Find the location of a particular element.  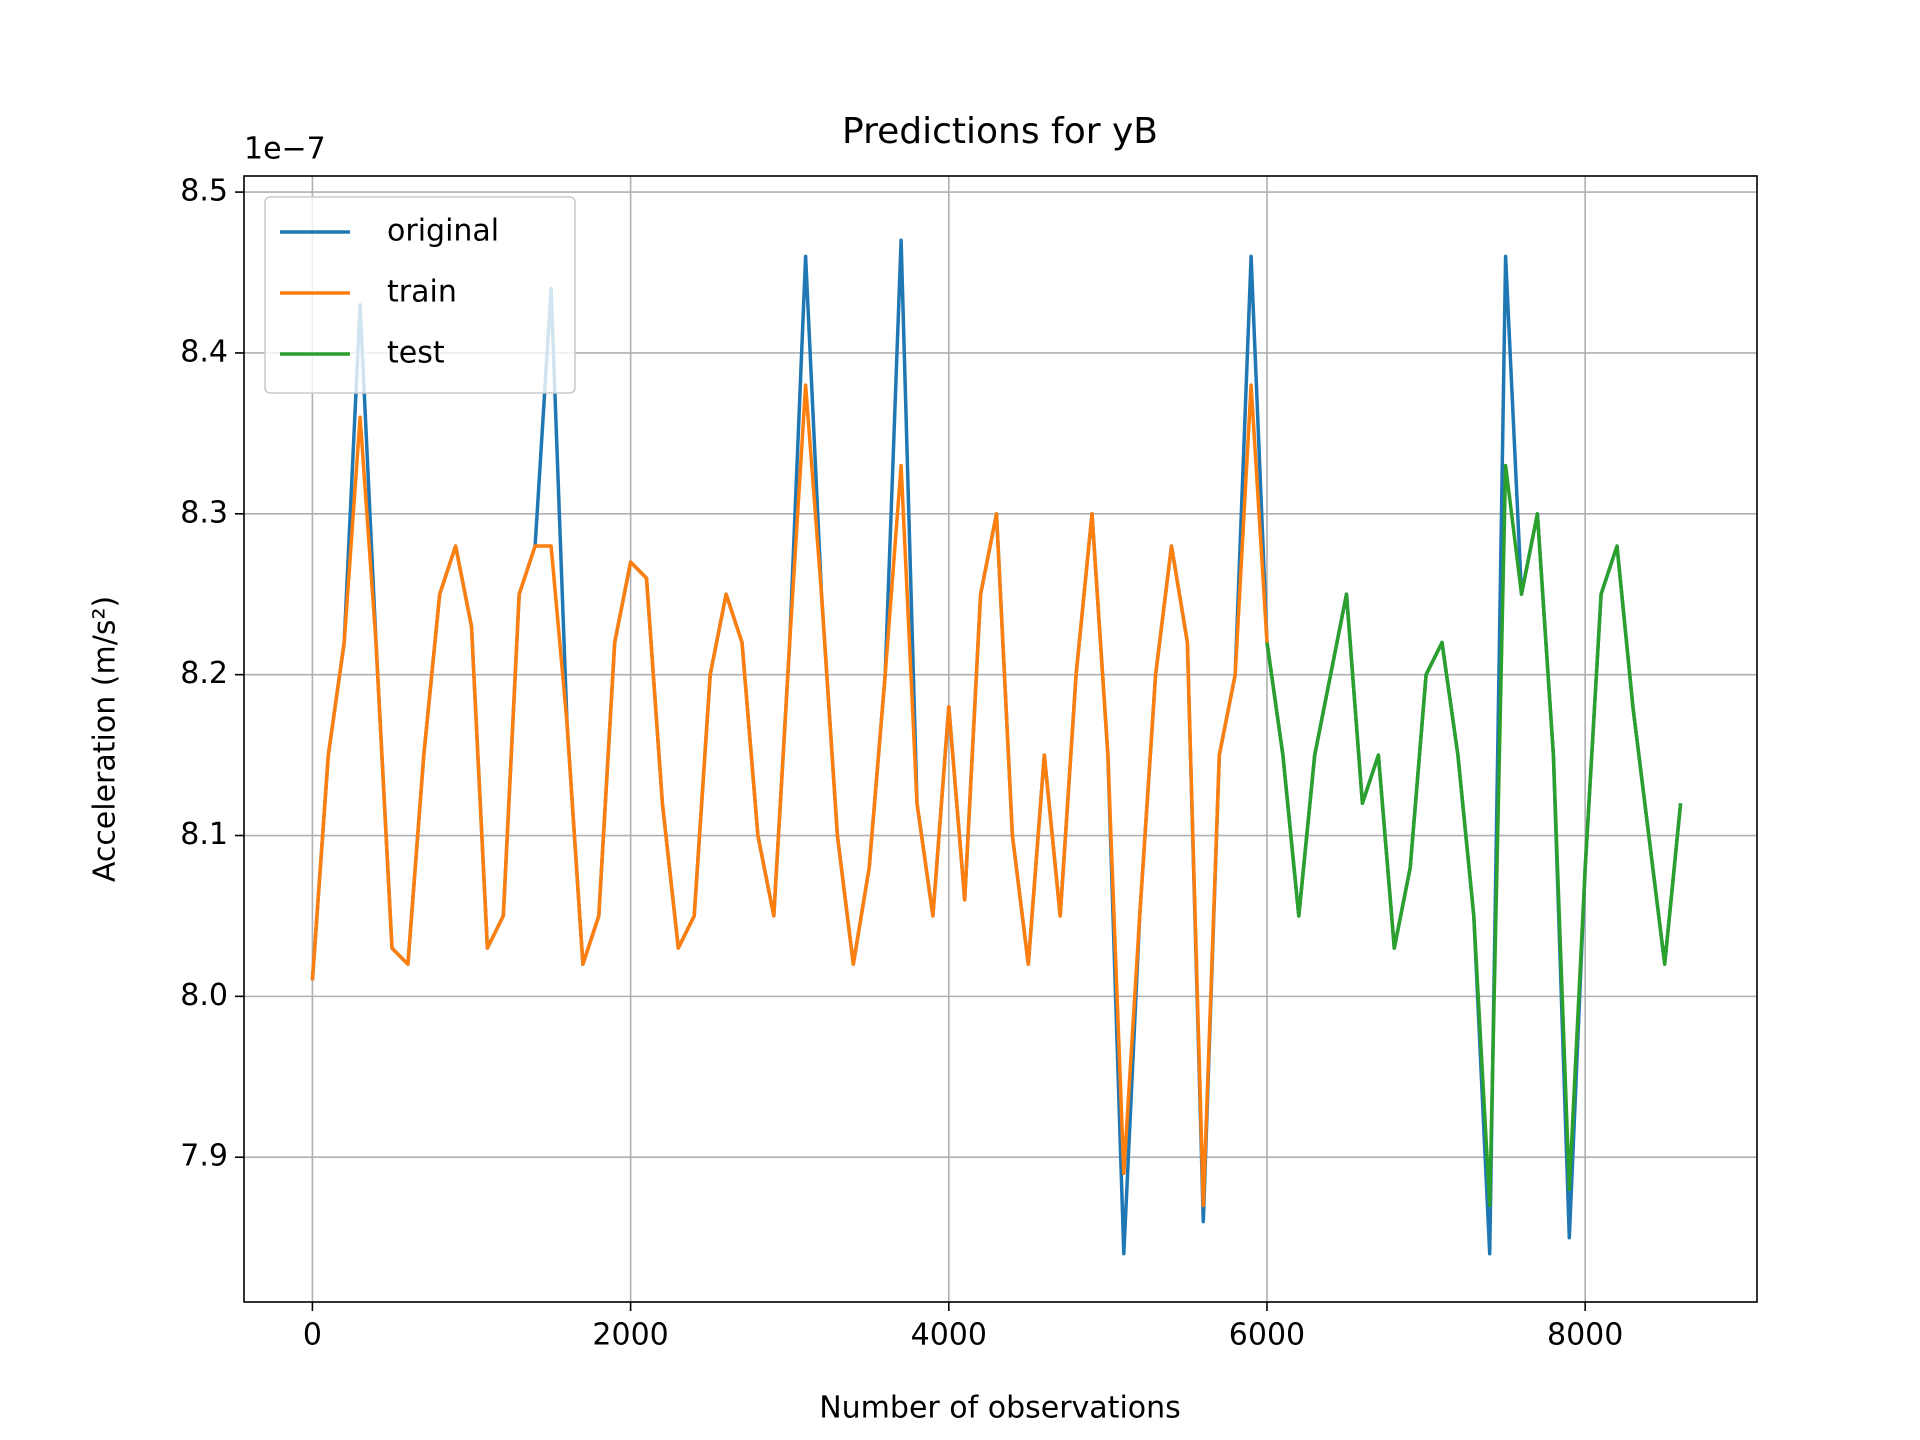

y-tick-label: 8.5 is located at coordinates (204, 191).